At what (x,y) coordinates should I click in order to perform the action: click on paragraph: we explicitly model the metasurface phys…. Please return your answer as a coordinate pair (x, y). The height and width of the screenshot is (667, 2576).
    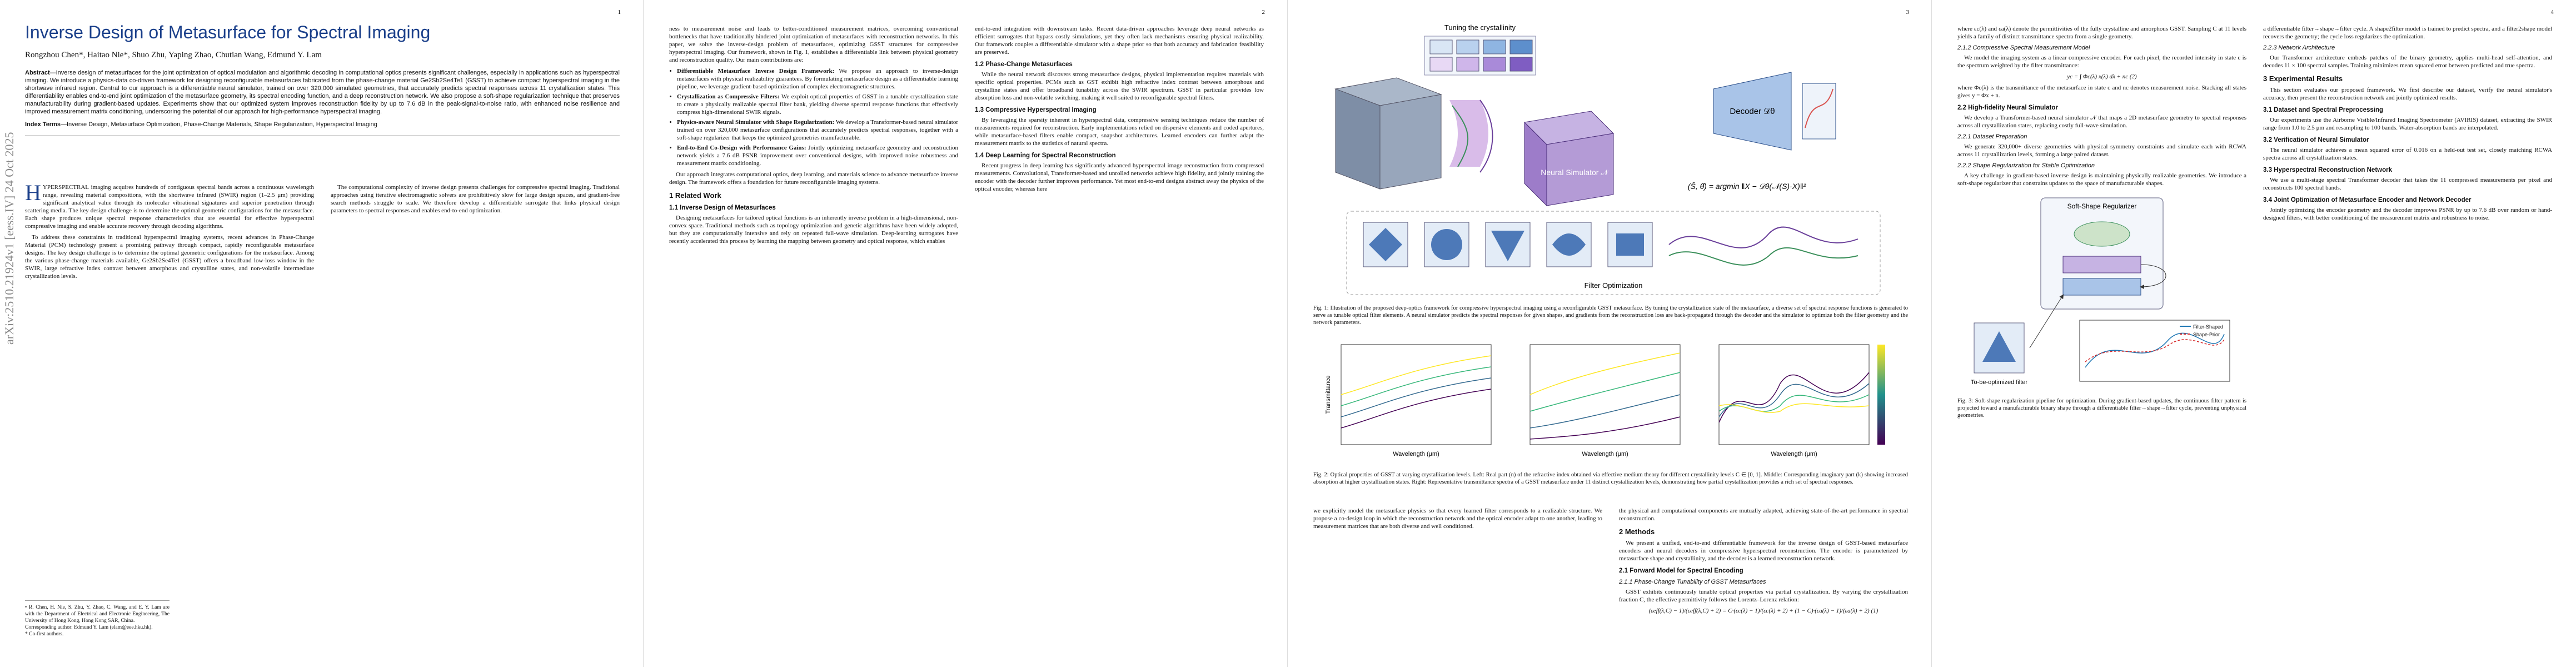
    Looking at the image, I should click on (1457, 518).